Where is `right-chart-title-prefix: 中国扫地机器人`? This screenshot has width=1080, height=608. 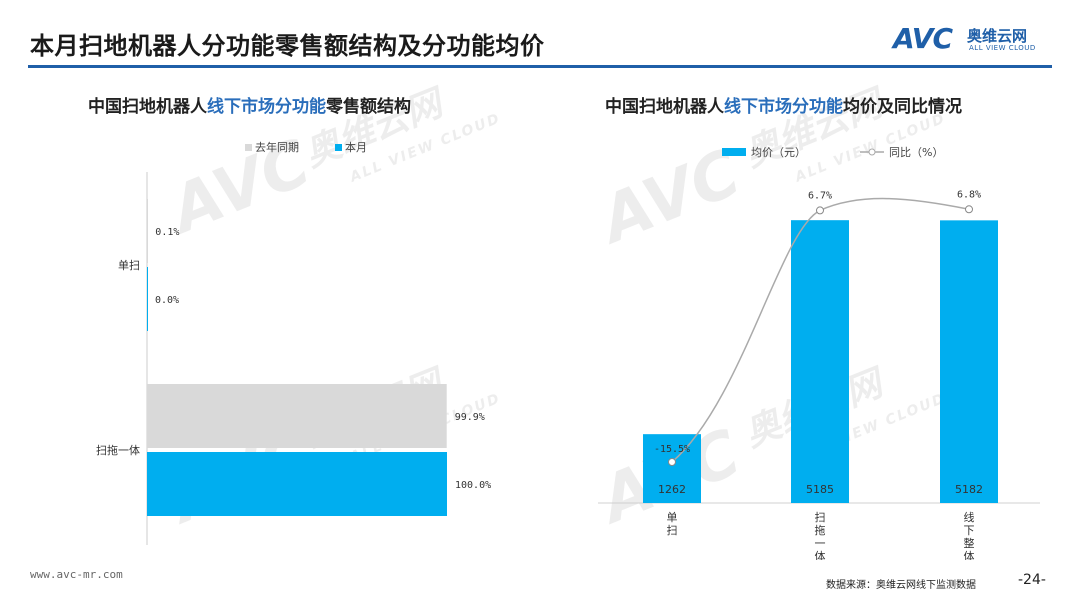 right-chart-title-prefix: 中国扫地机器人 is located at coordinates (664, 107).